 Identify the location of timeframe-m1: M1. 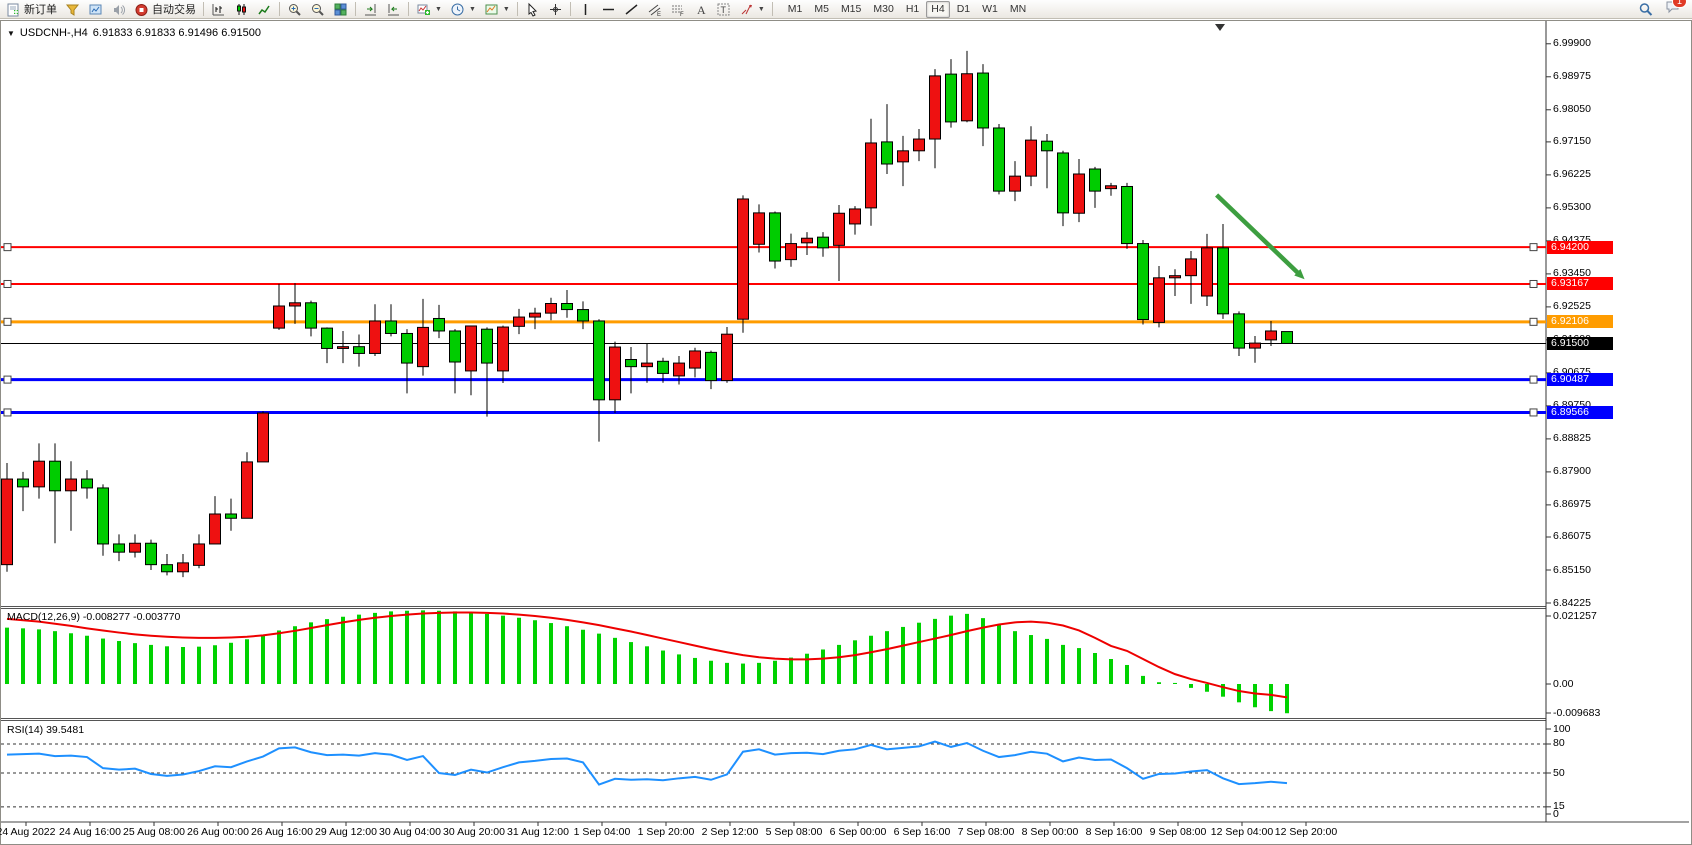
(795, 9).